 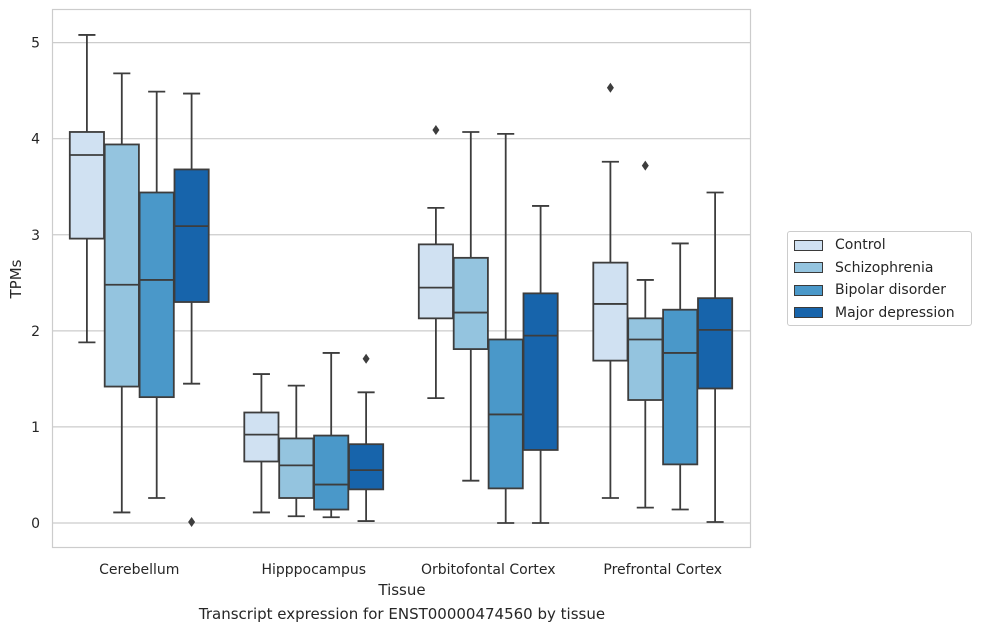 What do you see at coordinates (35, 428) in the screenshot?
I see `y-tick-label: 1` at bounding box center [35, 428].